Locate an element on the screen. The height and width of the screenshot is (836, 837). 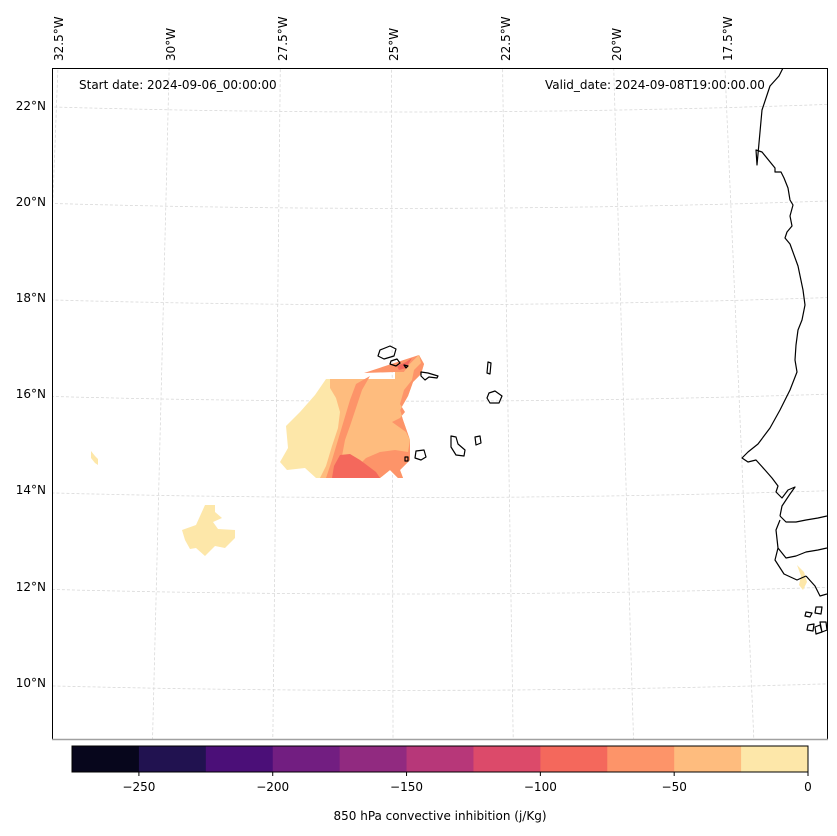
coastline-africa-north is located at coordinates (773, 293).